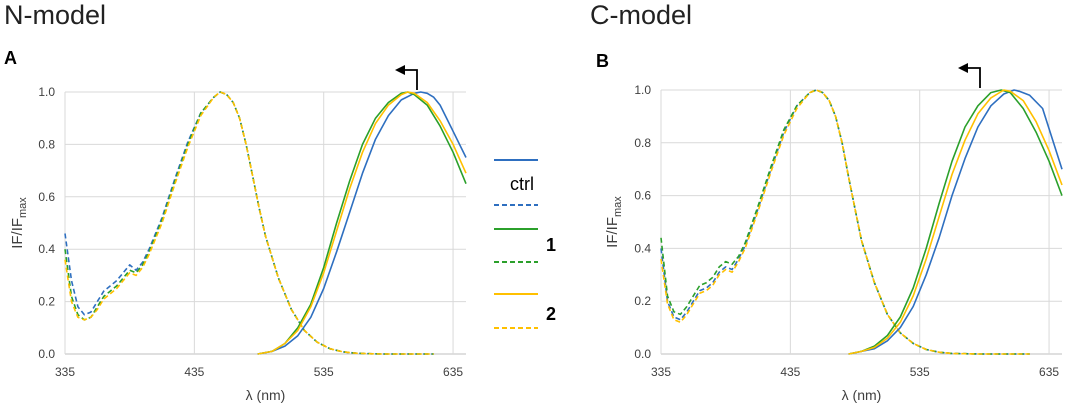 The width and height of the screenshot is (1065, 412). I want to click on legend-ctrl-label: ctrl, so click(522, 184).